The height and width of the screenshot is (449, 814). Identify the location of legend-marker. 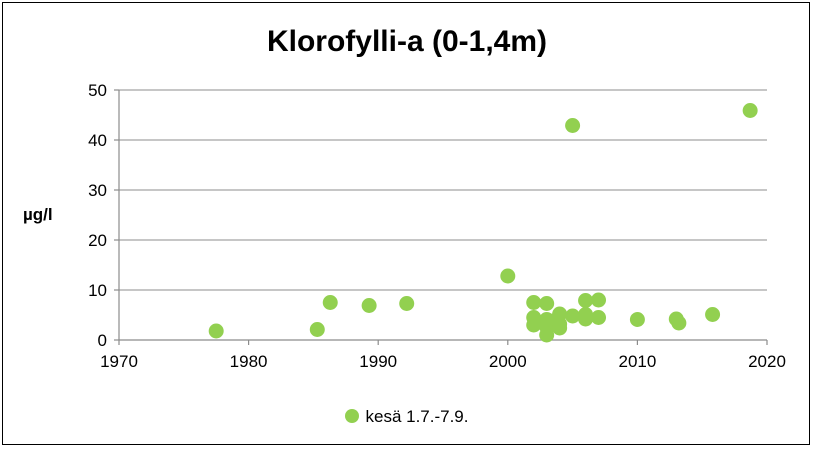
(352, 416).